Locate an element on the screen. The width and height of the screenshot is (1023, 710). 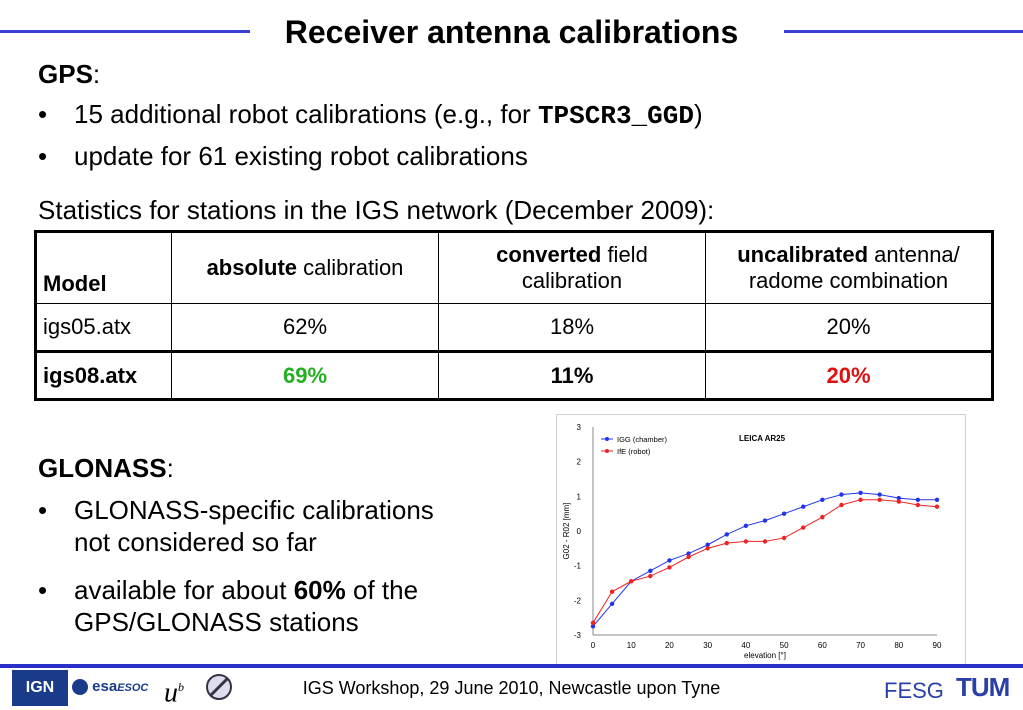
antenna-code: TPSCR3_GGD is located at coordinates (615, 116).